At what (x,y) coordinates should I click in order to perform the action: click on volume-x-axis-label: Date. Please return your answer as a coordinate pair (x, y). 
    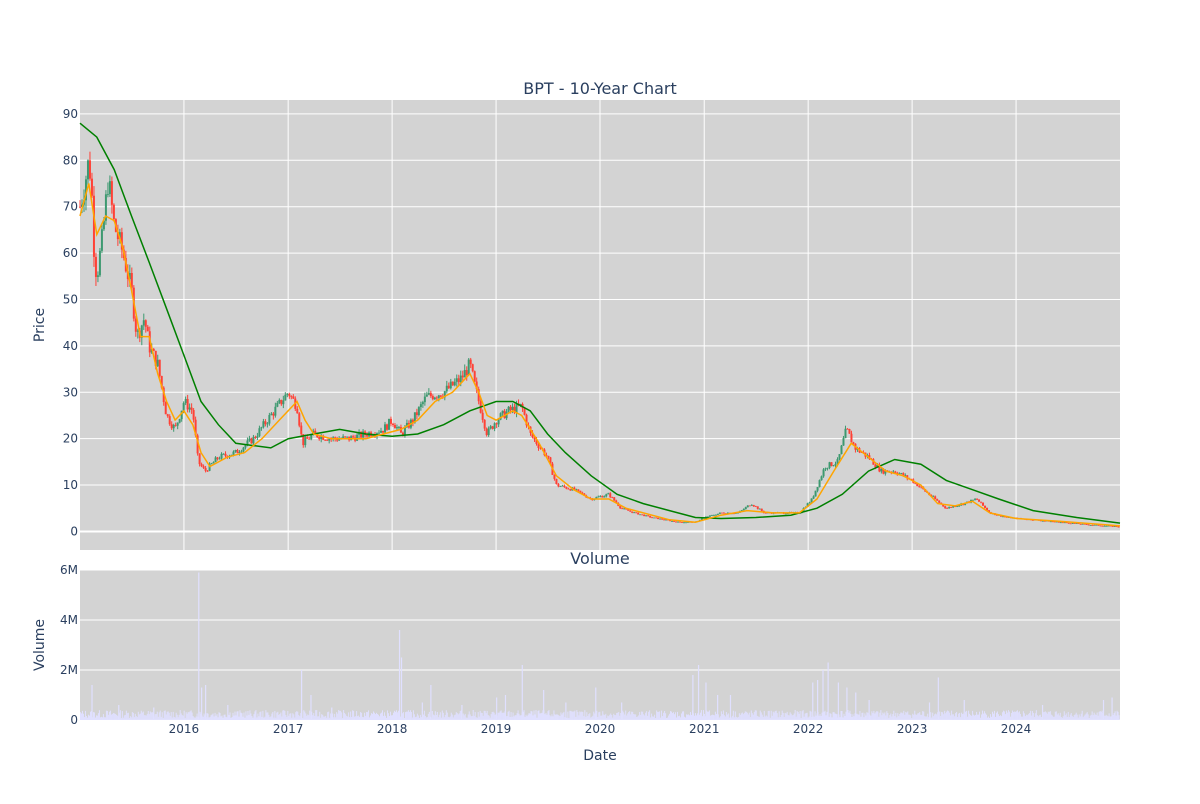
    Looking at the image, I should click on (599, 756).